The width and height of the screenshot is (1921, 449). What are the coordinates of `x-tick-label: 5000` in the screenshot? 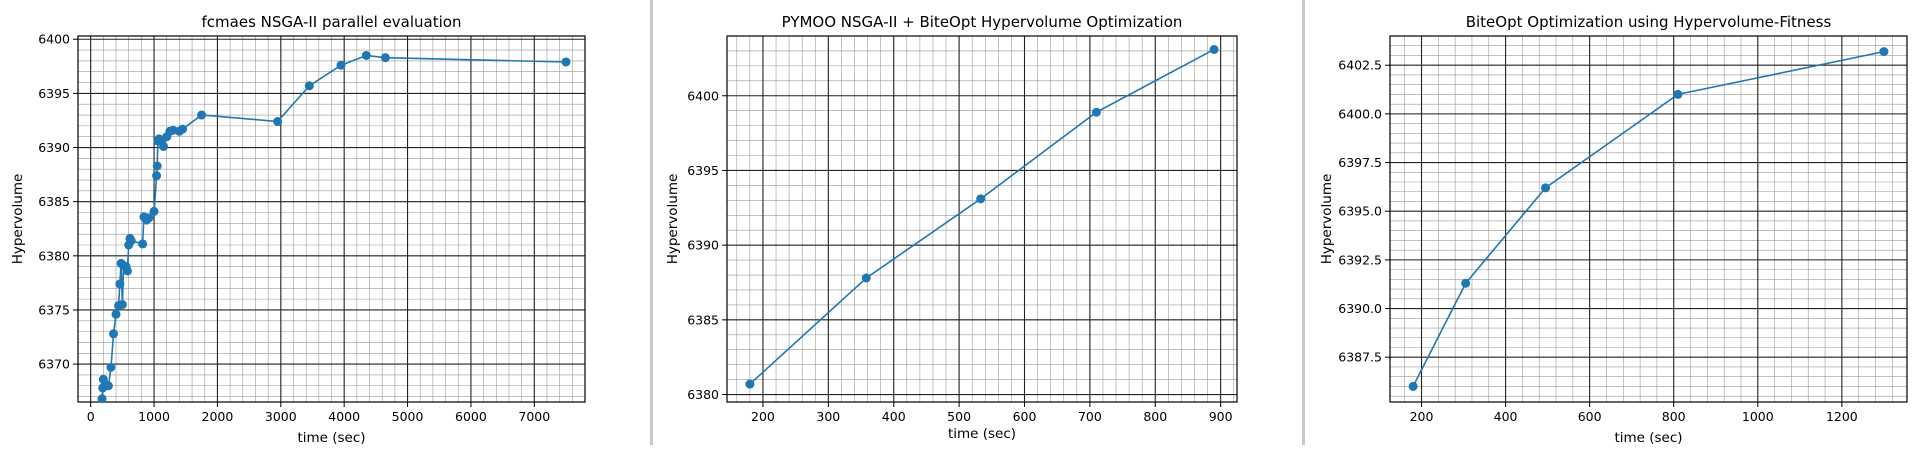 It's located at (408, 416).